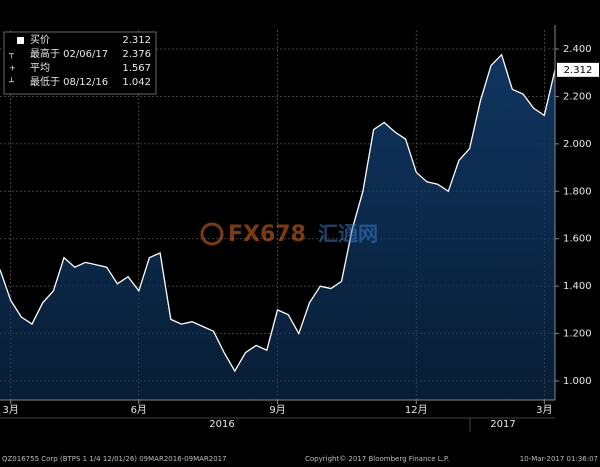  Describe the element at coordinates (20, 40) in the screenshot. I see `legend-swatch` at that location.